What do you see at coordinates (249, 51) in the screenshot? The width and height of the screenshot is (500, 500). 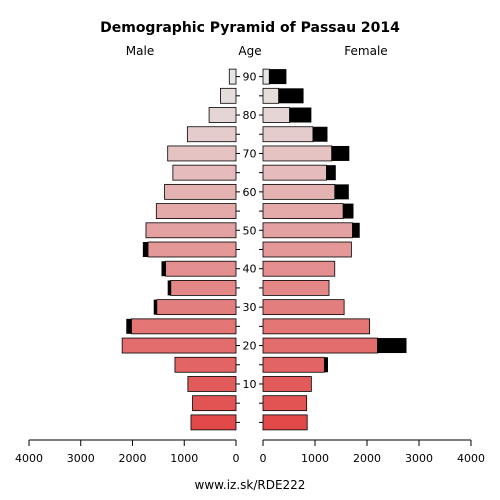 I see `age-label: Age` at bounding box center [249, 51].